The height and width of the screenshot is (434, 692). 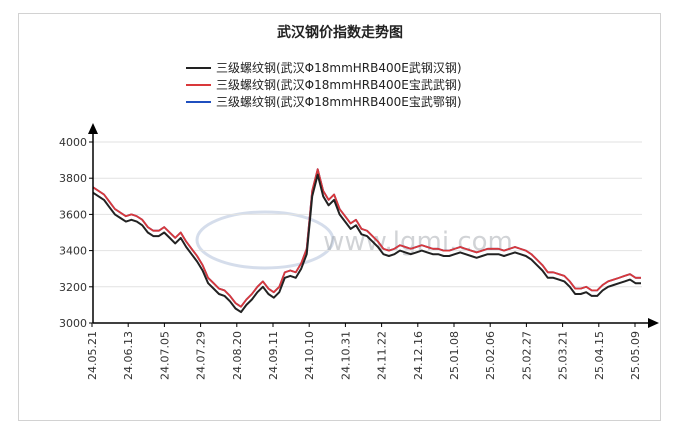 I want to click on x-tick-label: 25.05.09, so click(x=635, y=355).